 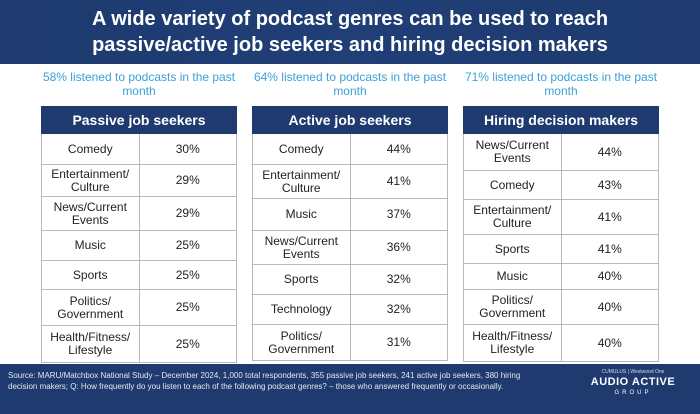 I want to click on table-row: Comedy 30%, so click(x=139, y=149).